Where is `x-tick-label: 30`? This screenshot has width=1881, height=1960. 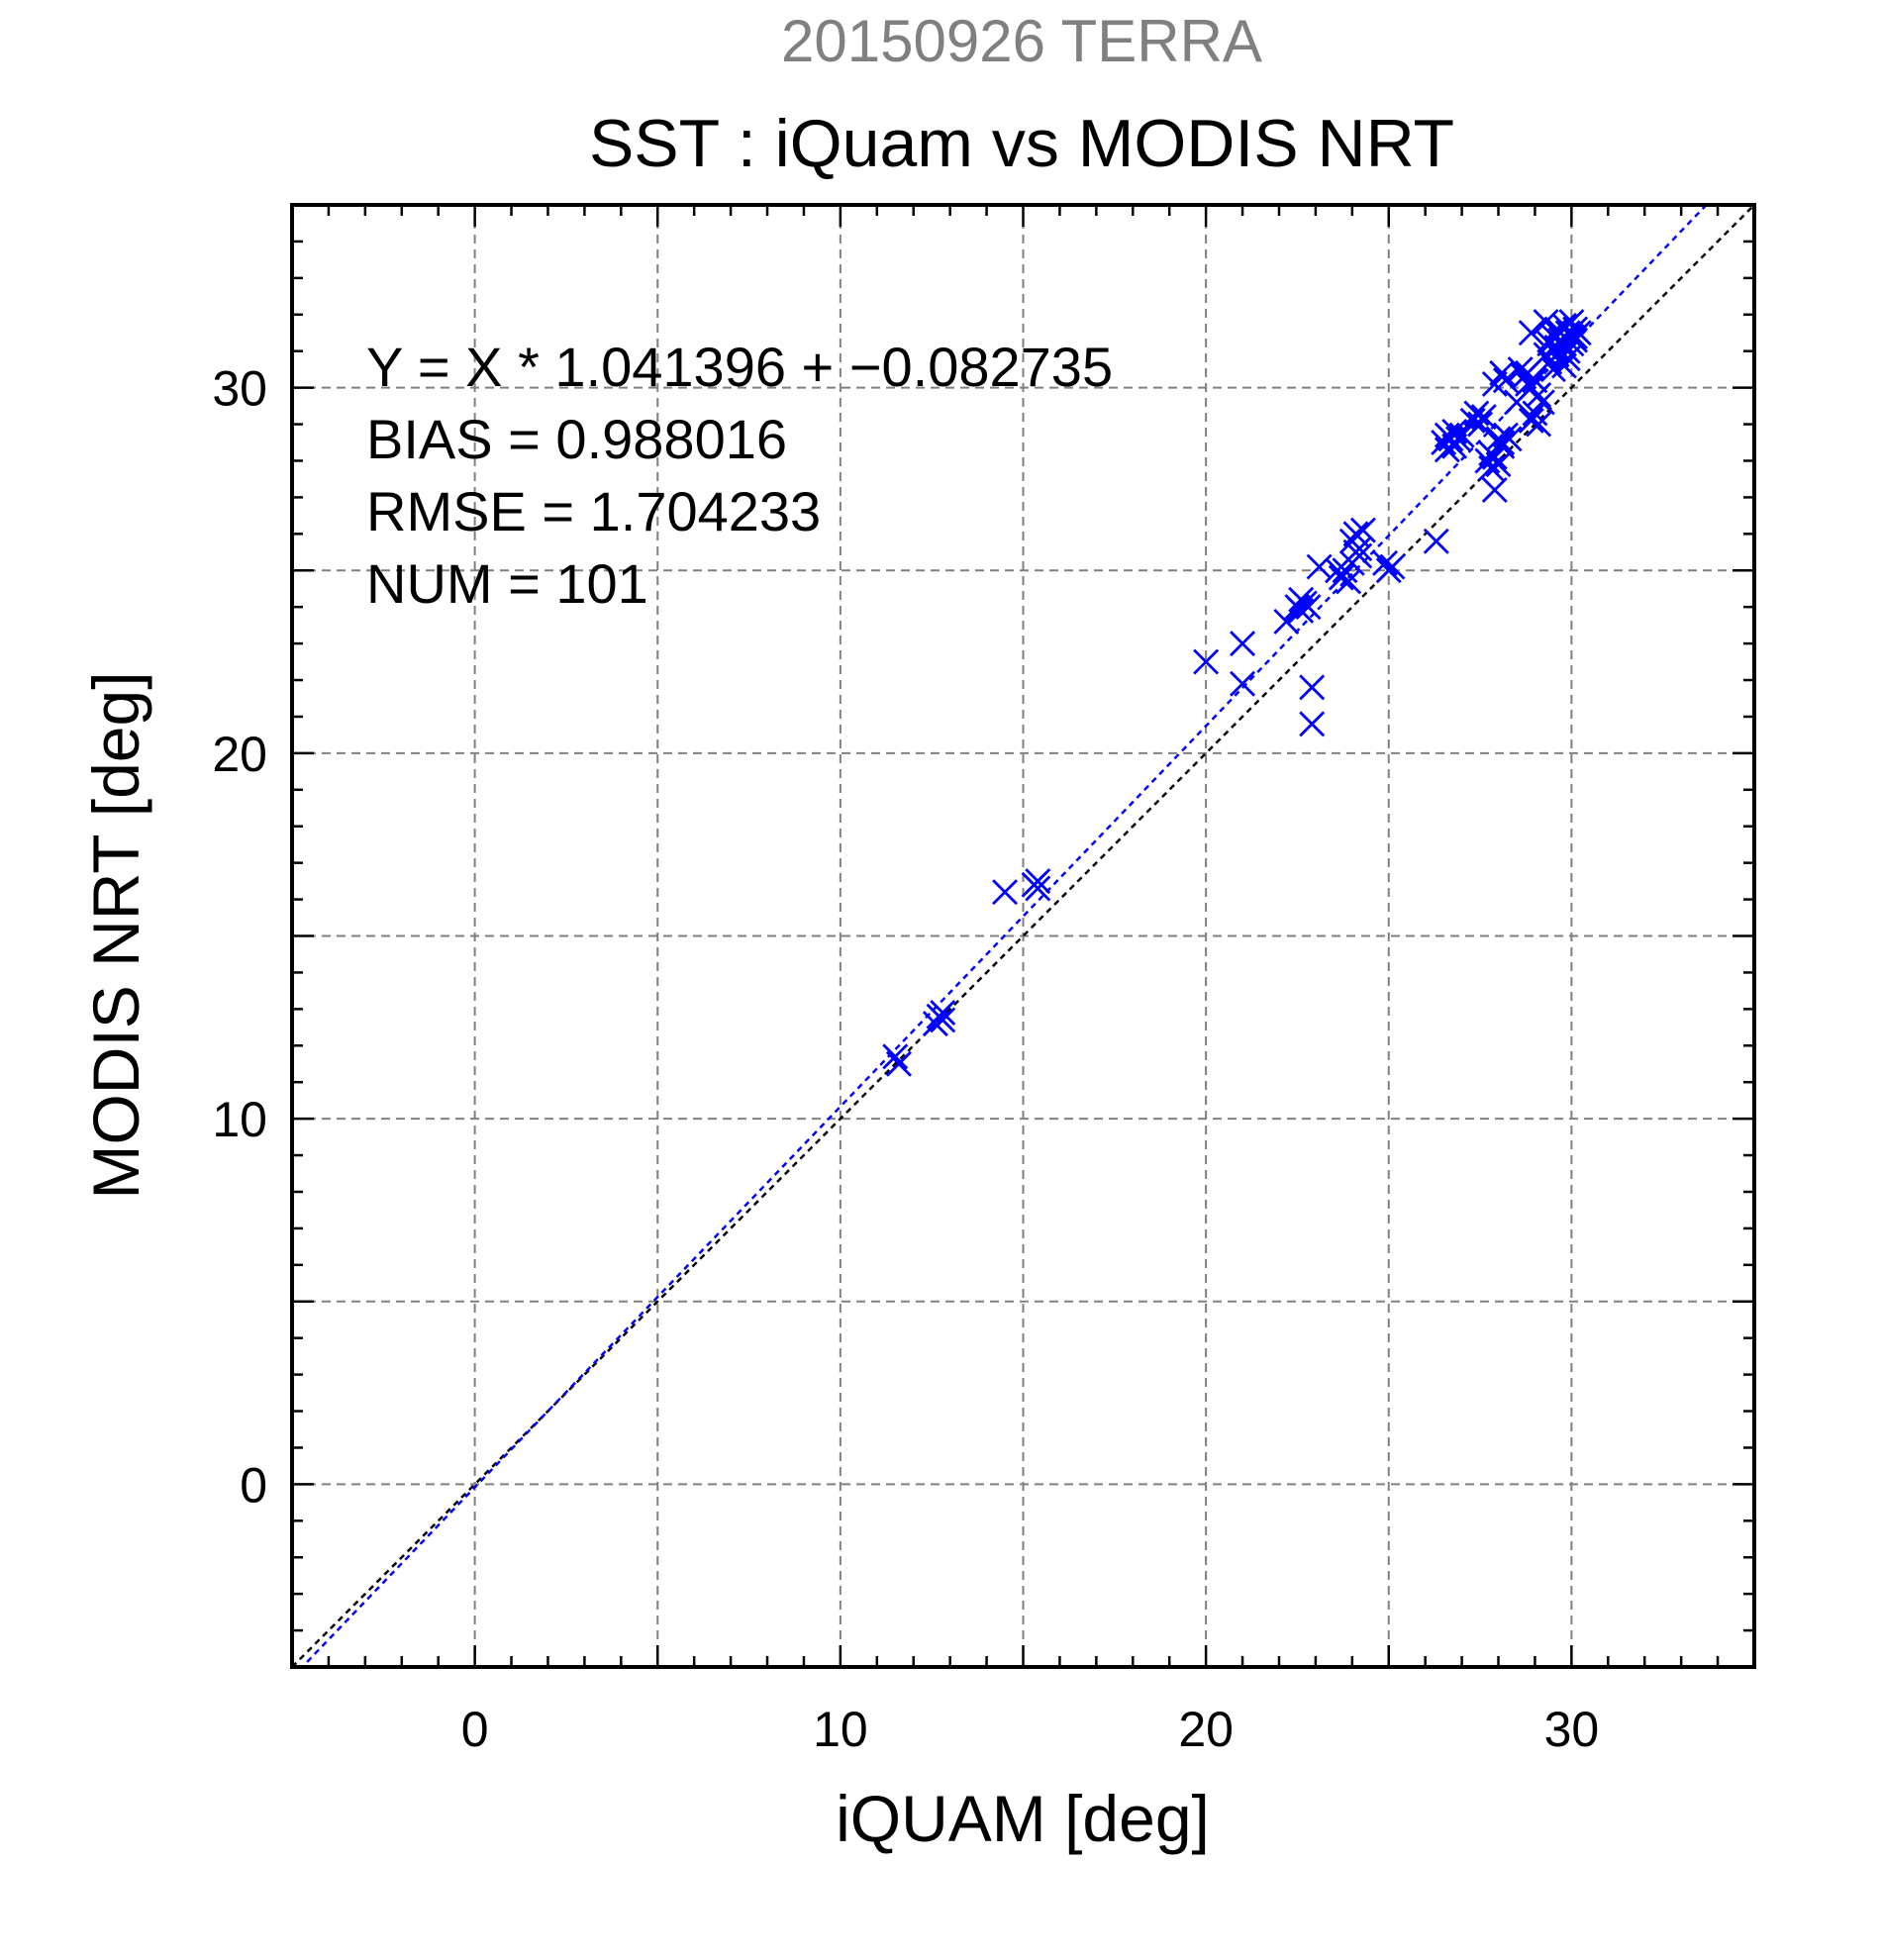
x-tick-label: 30 is located at coordinates (1572, 1729).